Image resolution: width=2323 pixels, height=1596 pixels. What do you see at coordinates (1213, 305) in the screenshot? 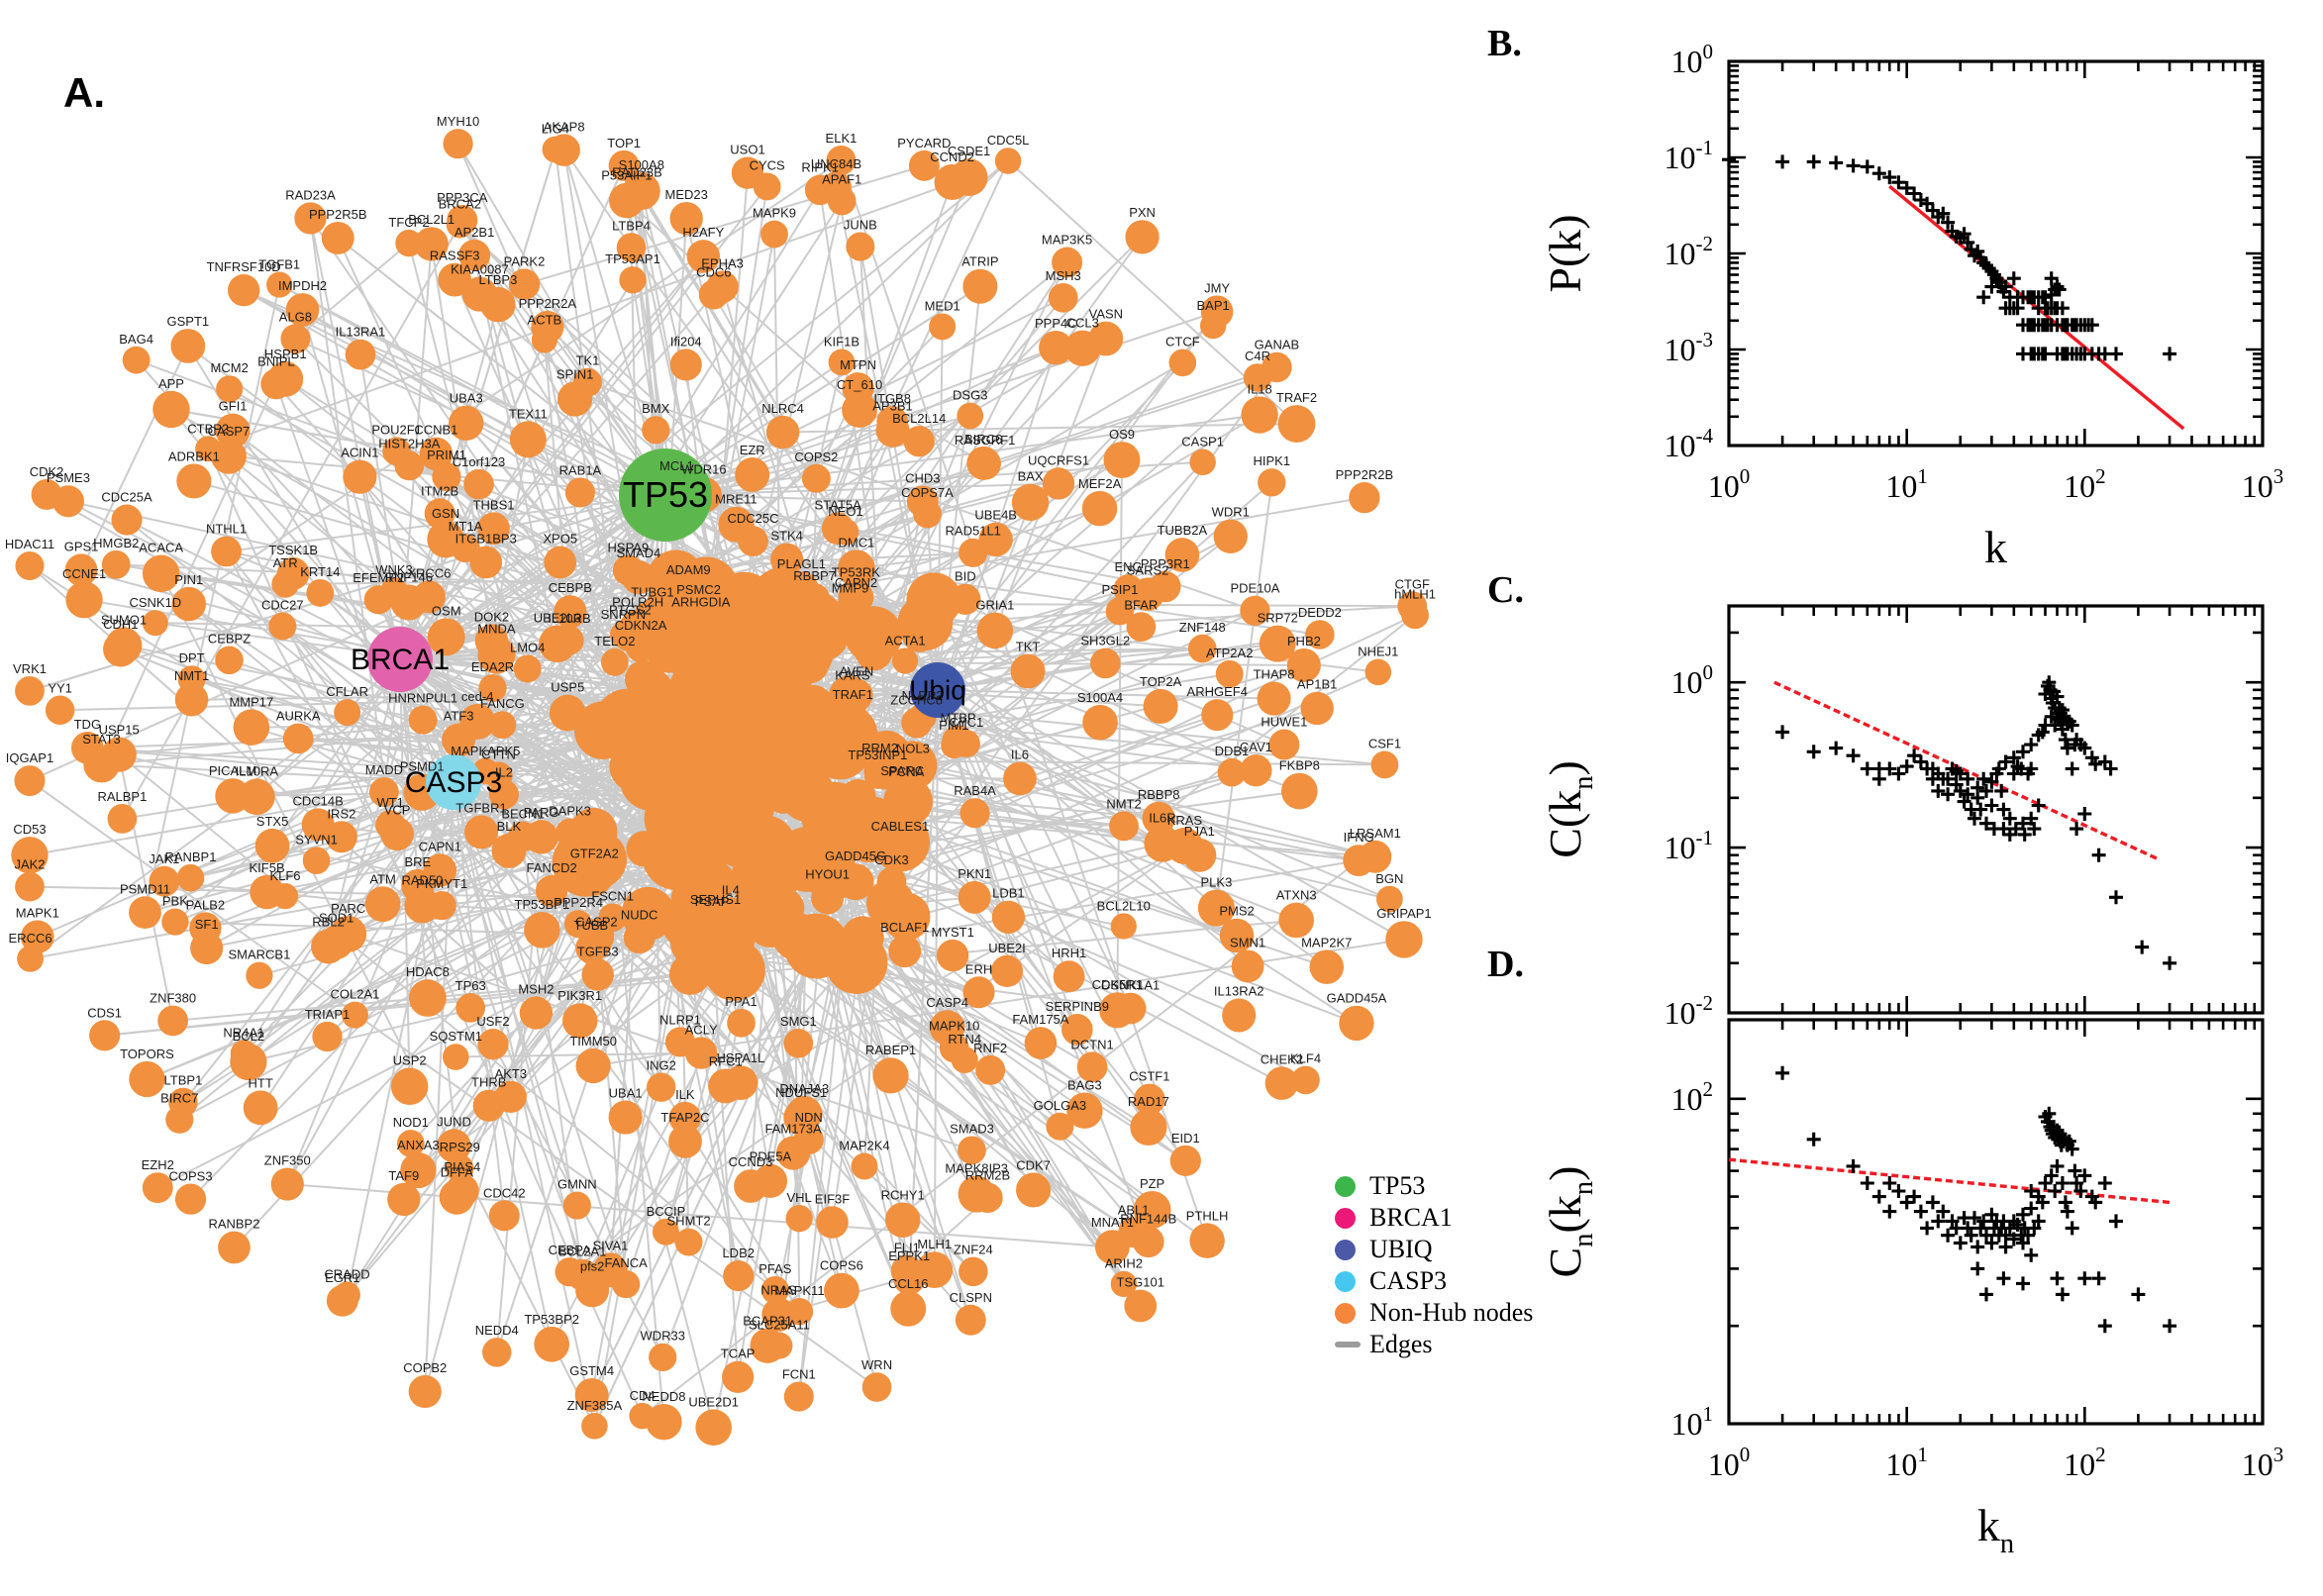
I see `network-node-label: BAP1` at bounding box center [1213, 305].